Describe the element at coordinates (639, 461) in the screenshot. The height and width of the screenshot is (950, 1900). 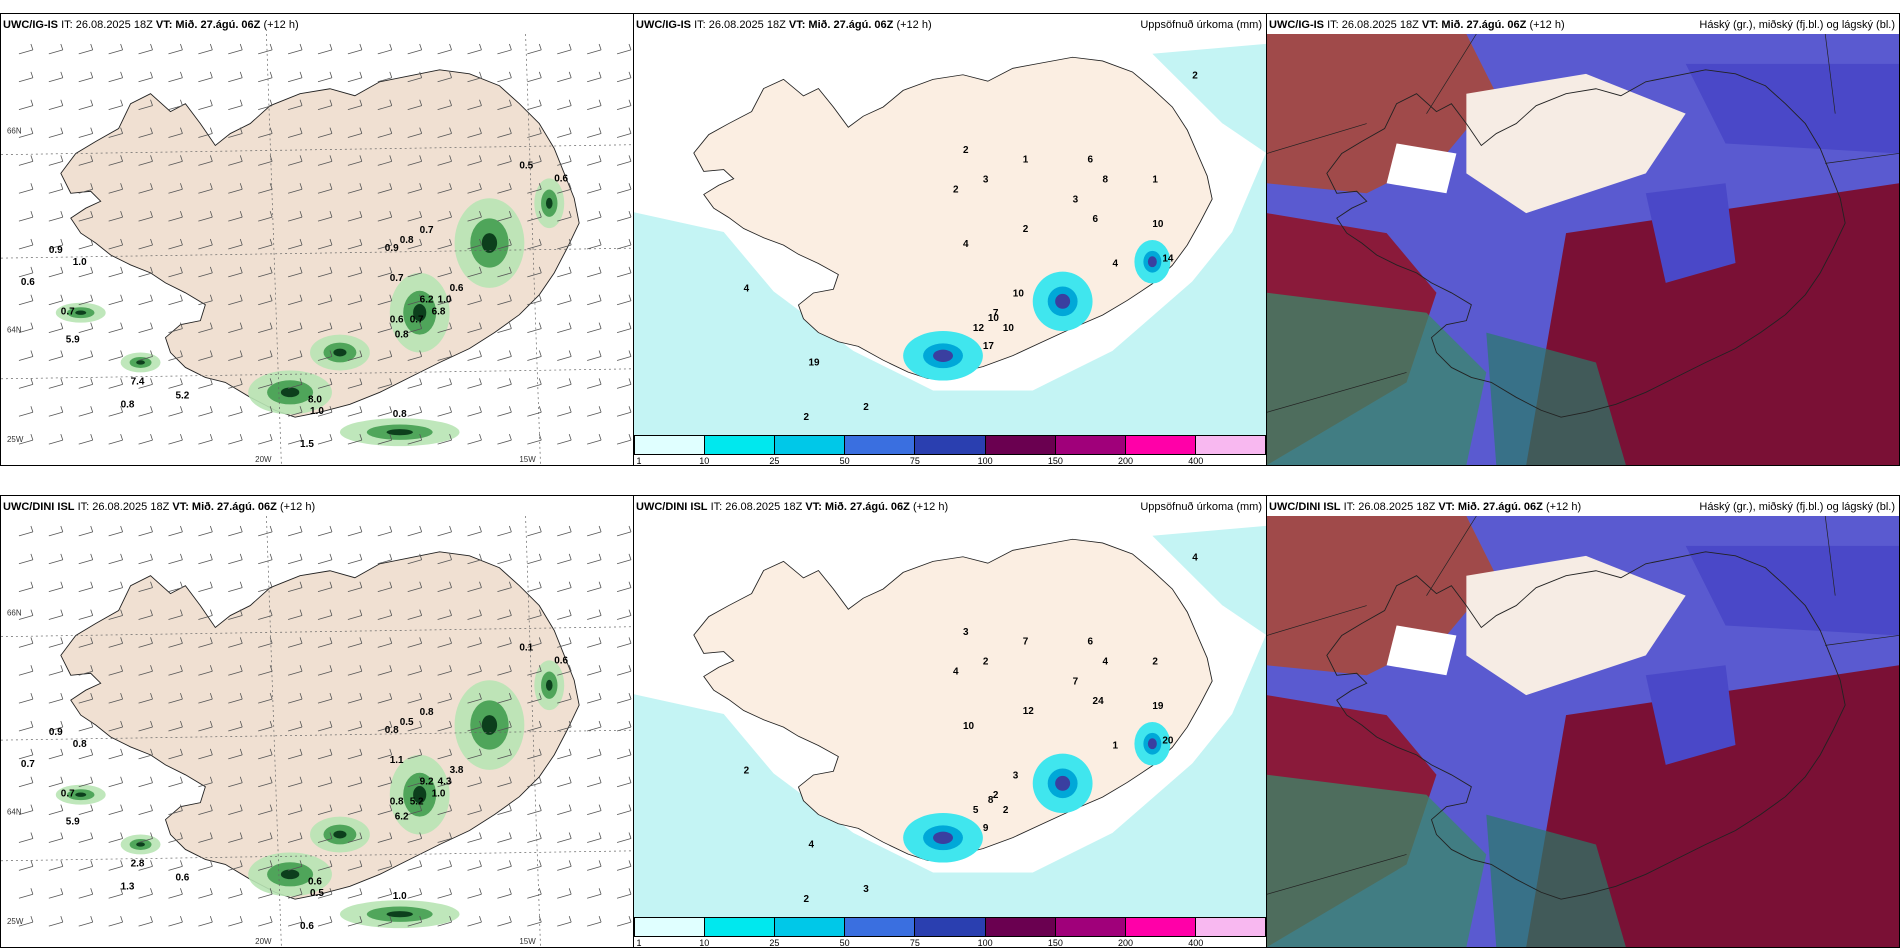
I see `colorbar-tick-label: 1` at that location.